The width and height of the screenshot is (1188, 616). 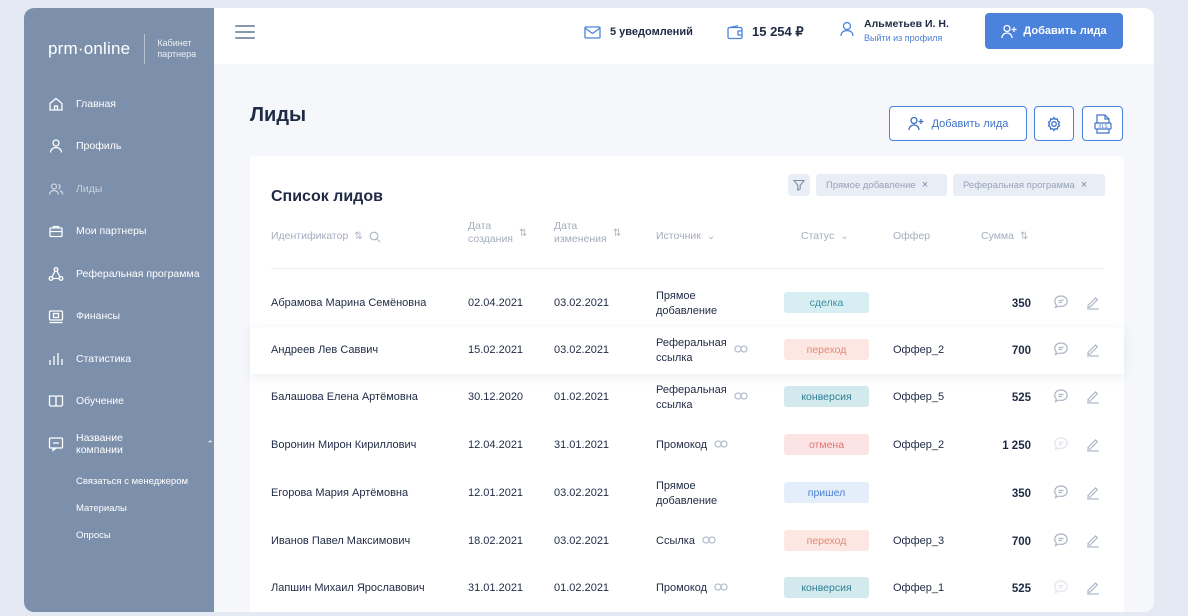 What do you see at coordinates (919, 397) in the screenshot?
I see `offer: Оффер_5` at bounding box center [919, 397].